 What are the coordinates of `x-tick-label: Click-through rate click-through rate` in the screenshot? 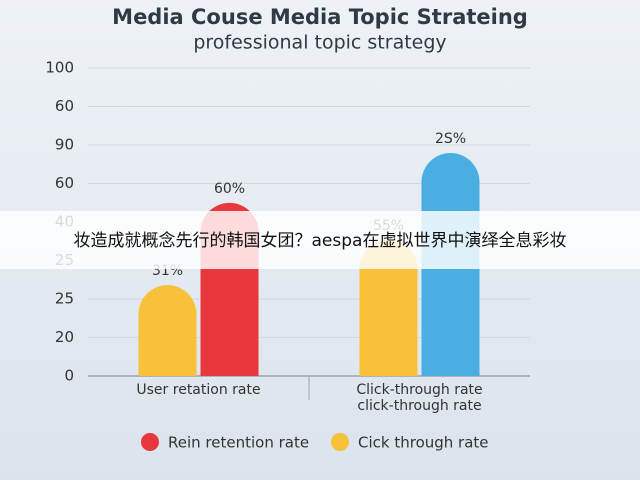 It's located at (419, 398).